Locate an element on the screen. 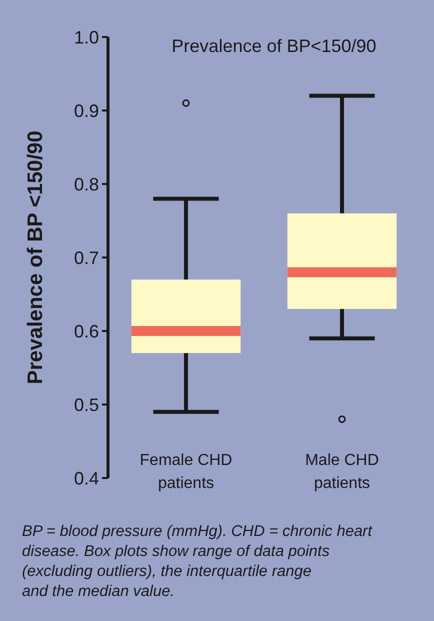 The height and width of the screenshot is (621, 434). x-tick-label: Male CHD patients is located at coordinates (342, 472).